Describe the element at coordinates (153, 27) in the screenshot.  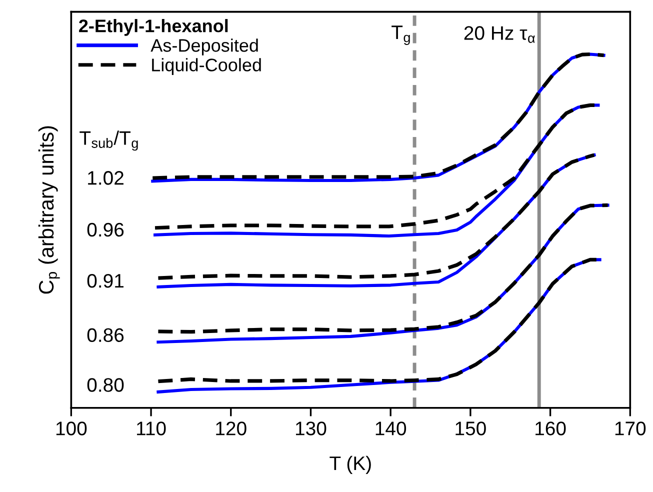
I see `legend-title: 2-Ethyl-1-hexanol` at that location.